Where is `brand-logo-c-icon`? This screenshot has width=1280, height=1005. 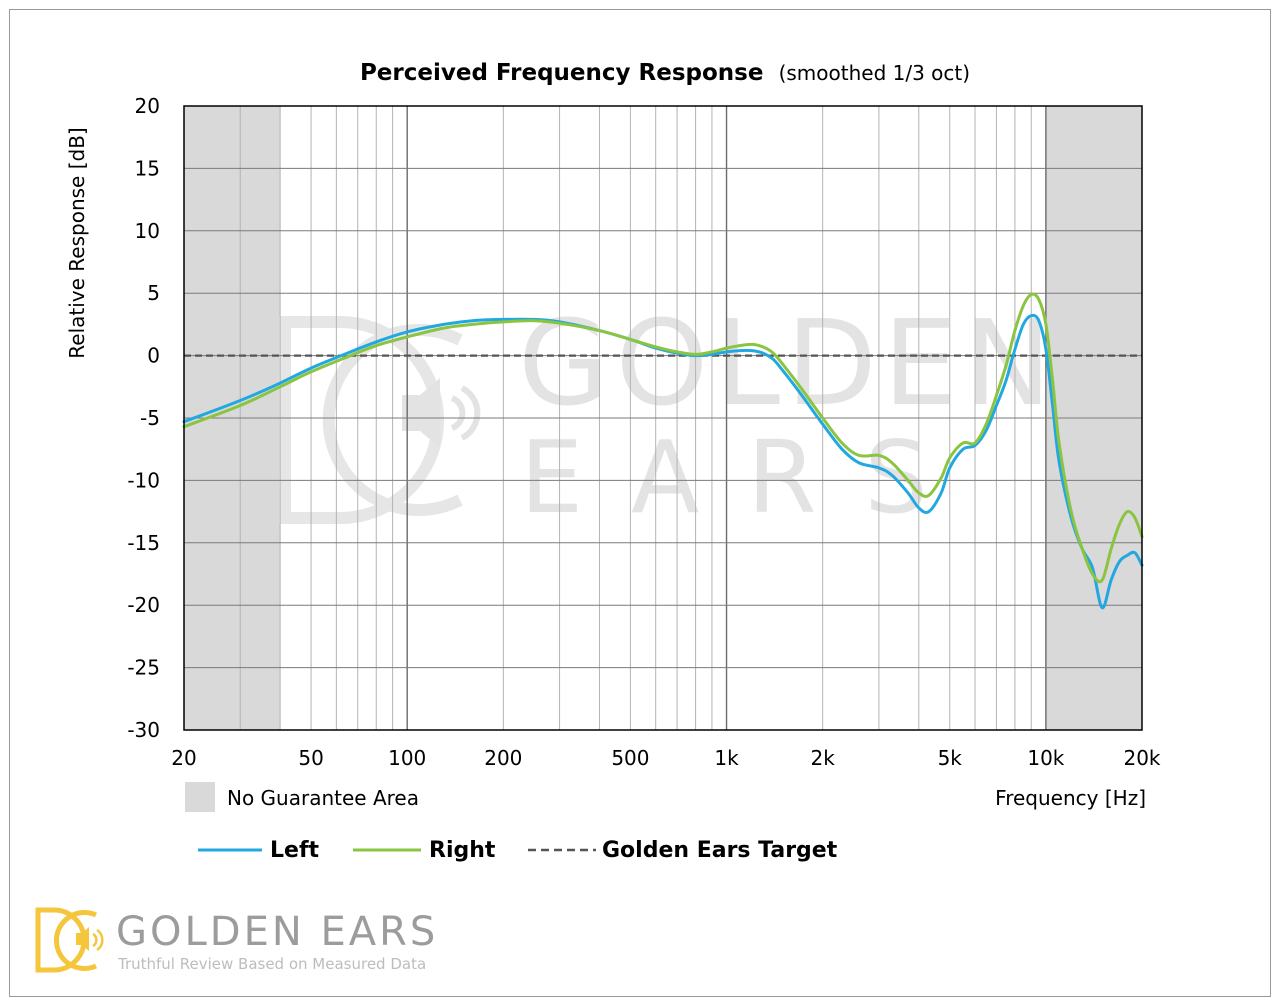
brand-logo-c-icon is located at coordinates (75, 940).